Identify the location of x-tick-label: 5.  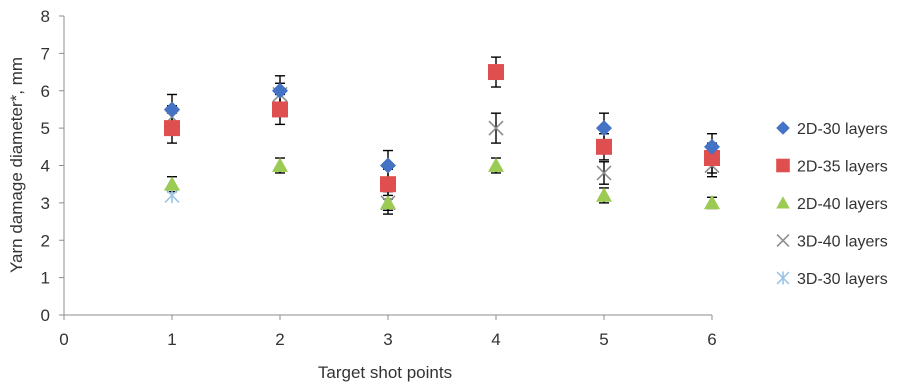
(603, 339).